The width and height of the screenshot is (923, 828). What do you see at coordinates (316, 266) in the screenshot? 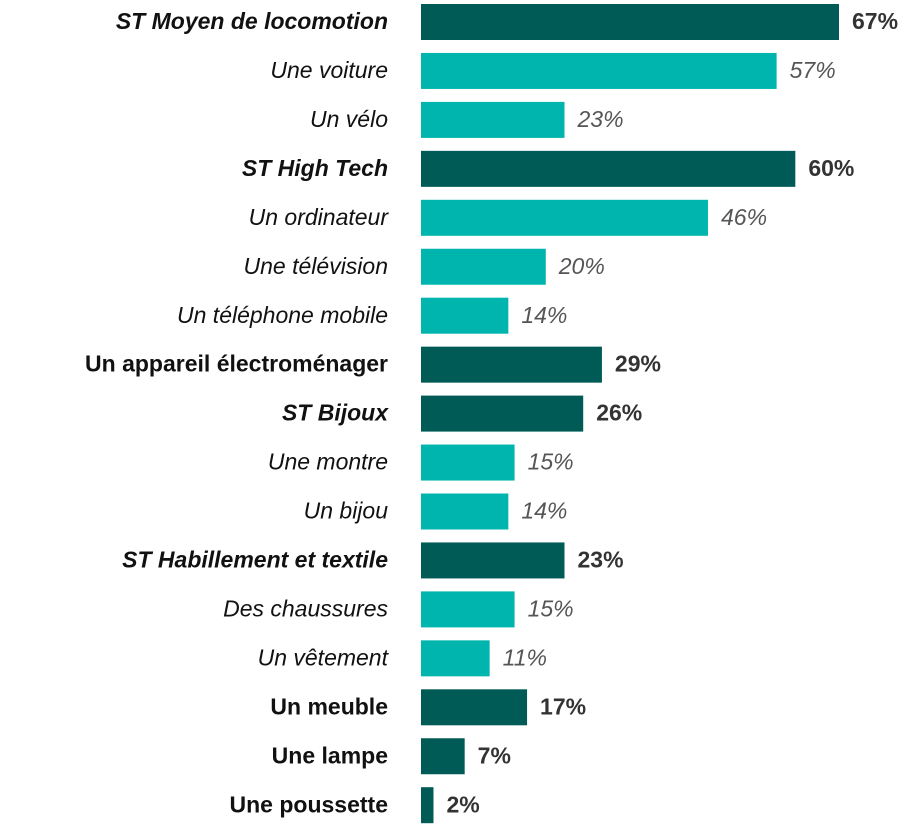
I see `category-label: Une télévision` at bounding box center [316, 266].